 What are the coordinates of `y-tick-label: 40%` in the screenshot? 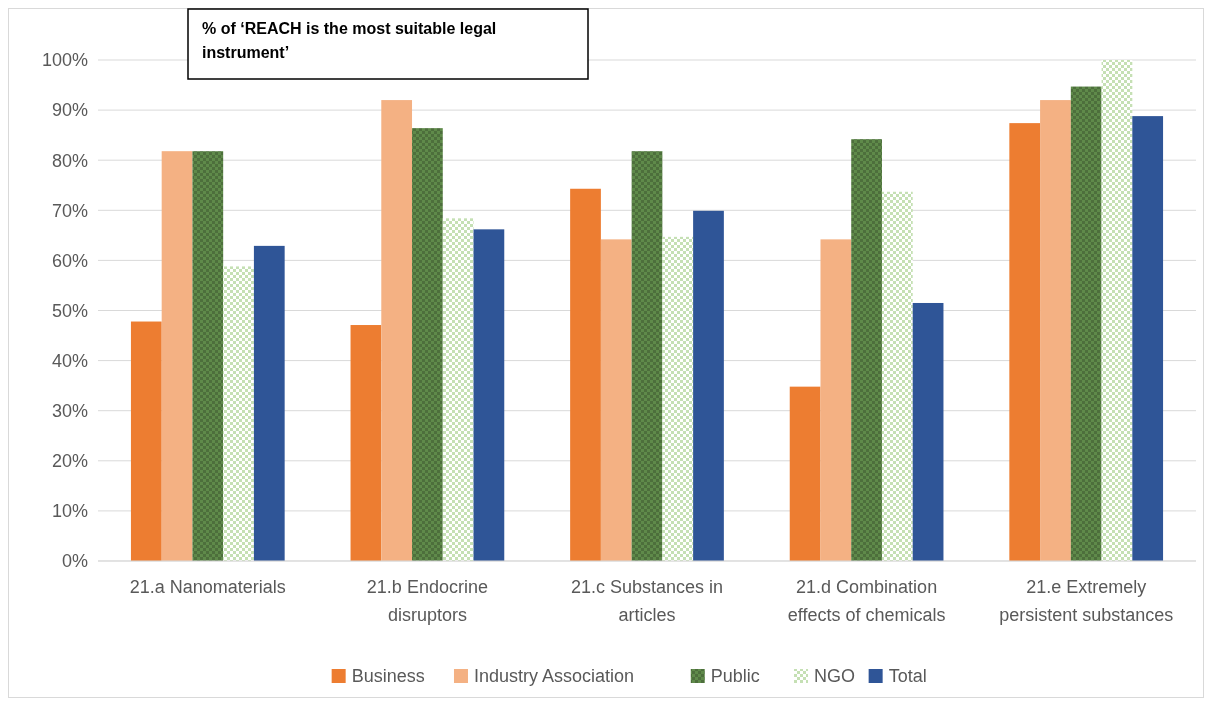 It's located at (69, 360).